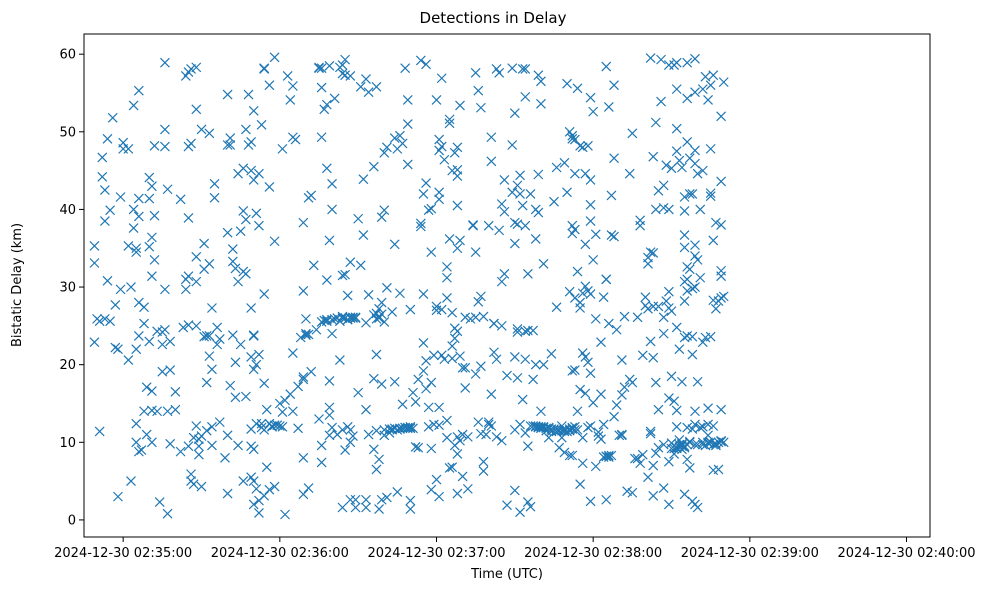  Describe the element at coordinates (493, 18) in the screenshot. I see `chart-title: Detections in Delay` at that location.